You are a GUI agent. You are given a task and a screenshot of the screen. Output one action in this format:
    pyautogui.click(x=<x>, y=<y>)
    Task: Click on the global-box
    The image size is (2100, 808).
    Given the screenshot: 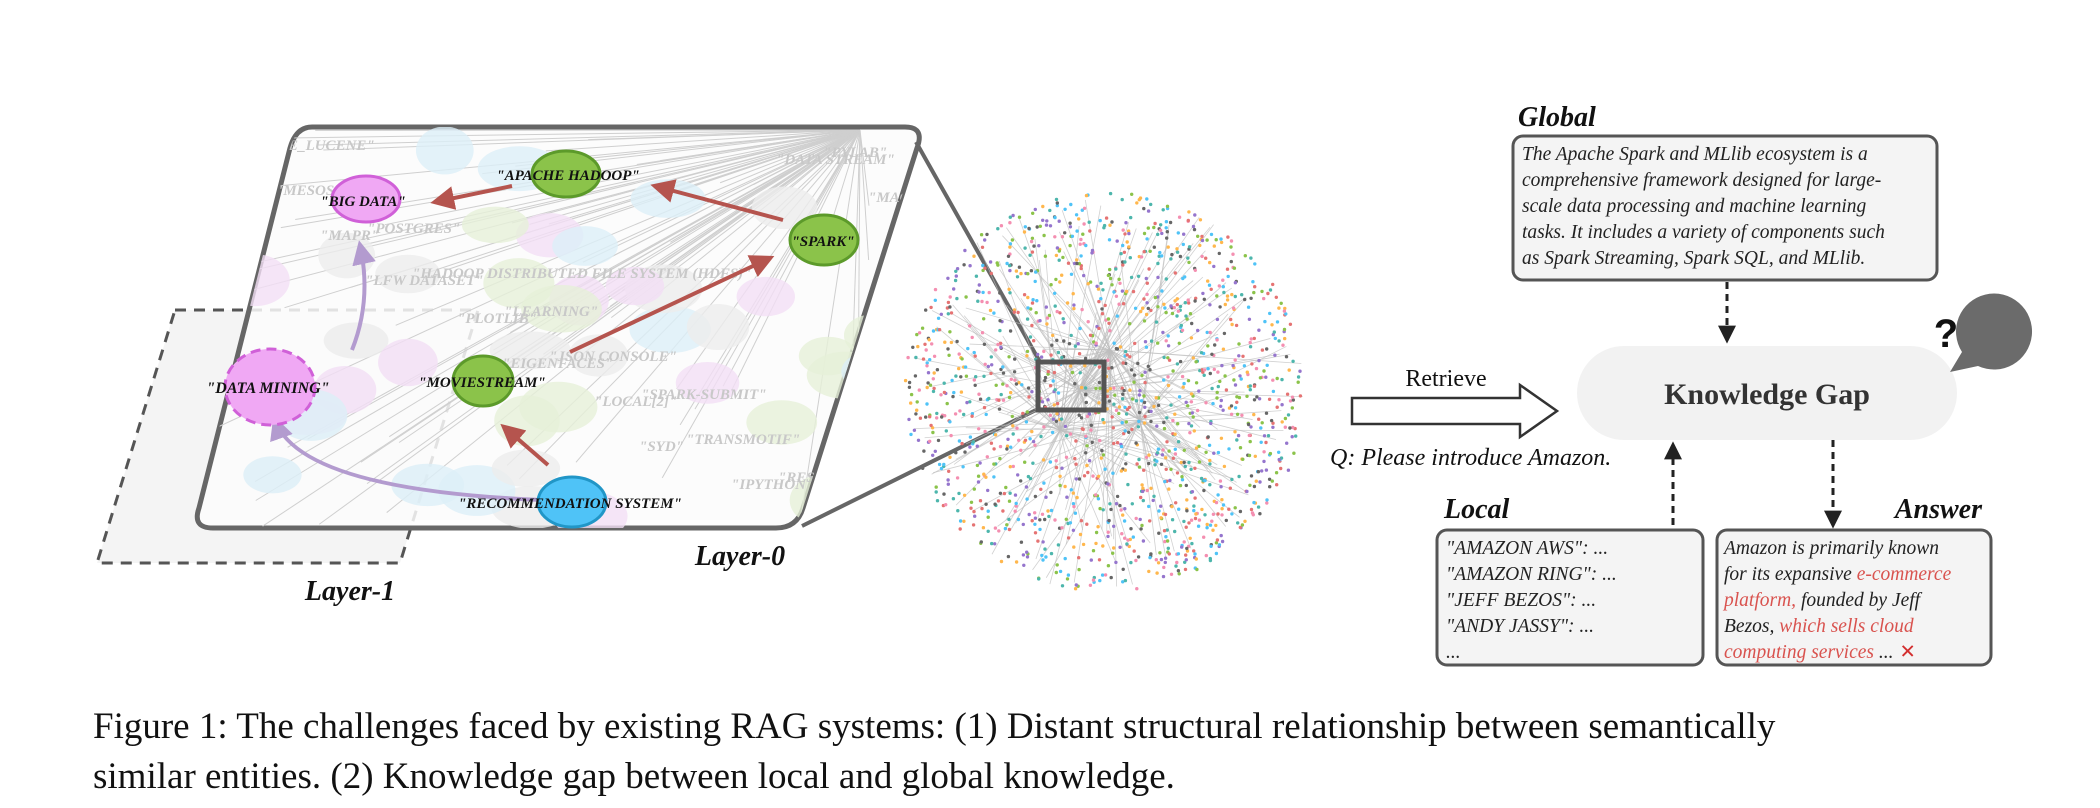 What is the action you would take?
    pyautogui.click(x=1725, y=208)
    